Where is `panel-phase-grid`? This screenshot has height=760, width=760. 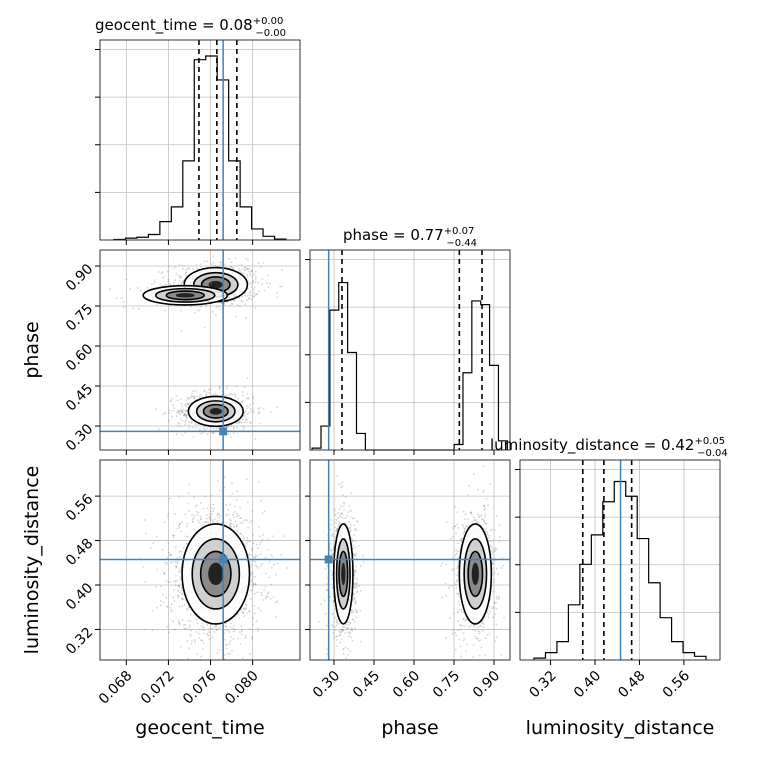 panel-phase-grid is located at coordinates (410, 350).